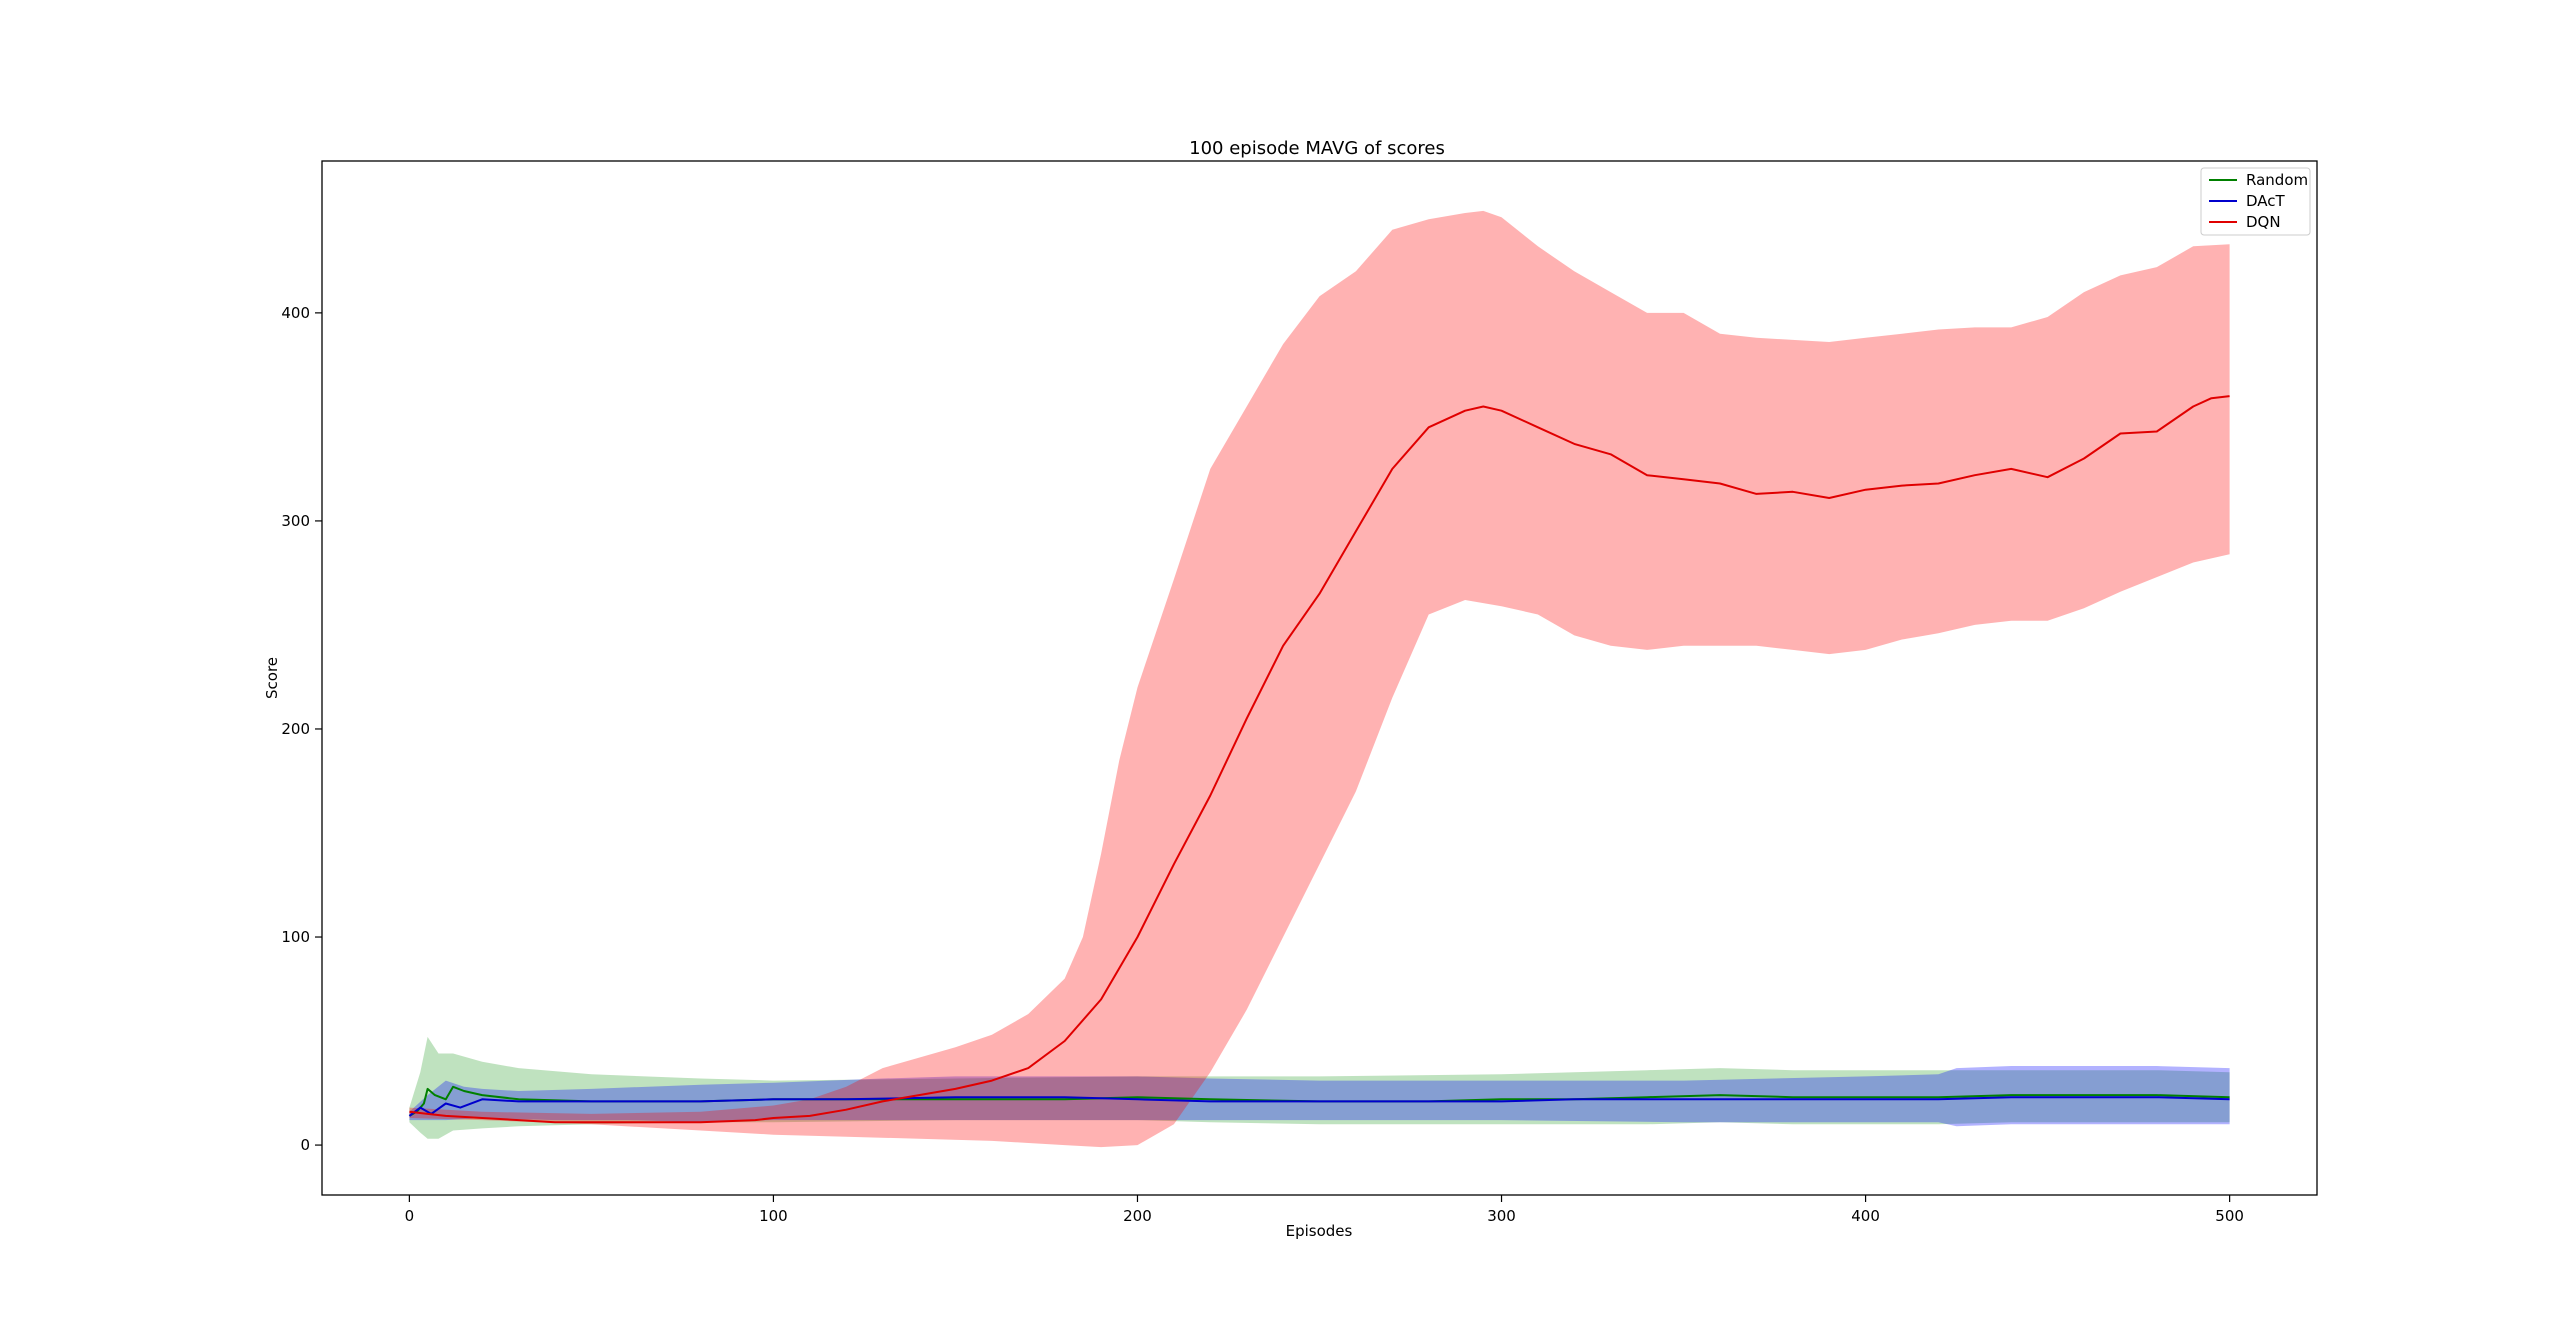 This screenshot has width=2560, height=1335. What do you see at coordinates (295, 521) in the screenshot?
I see `y-tick-label: 300` at bounding box center [295, 521].